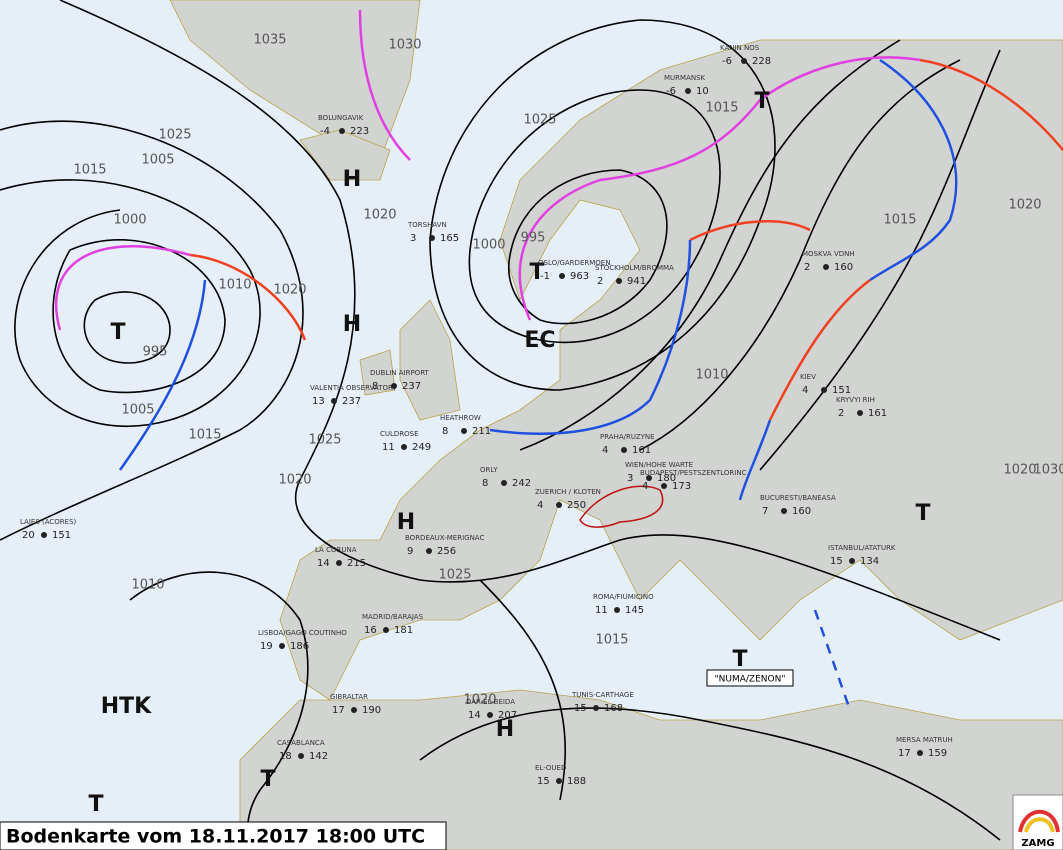 The width and height of the screenshot is (1063, 850). I want to click on station-name: KANIN NOS, so click(740, 48).